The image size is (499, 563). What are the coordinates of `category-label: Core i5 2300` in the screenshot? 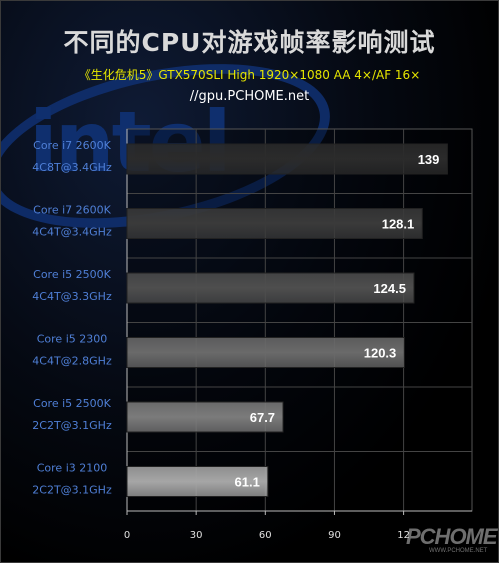 It's located at (72, 339).